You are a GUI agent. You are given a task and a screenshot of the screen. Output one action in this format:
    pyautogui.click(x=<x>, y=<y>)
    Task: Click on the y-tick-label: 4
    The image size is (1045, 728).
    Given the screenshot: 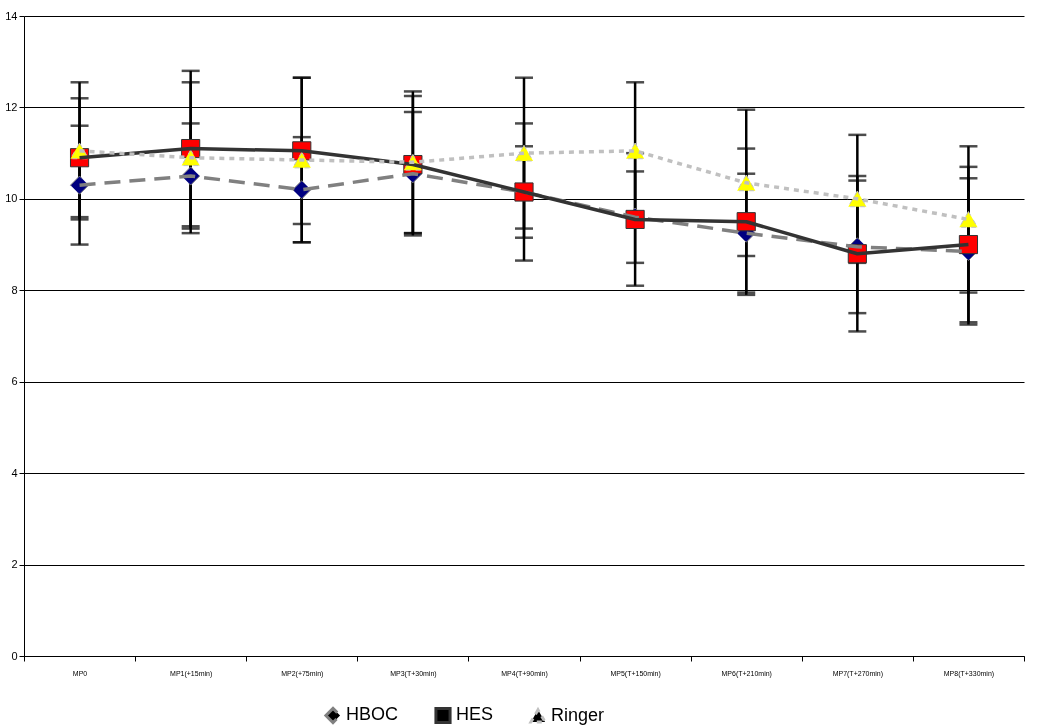 What is the action you would take?
    pyautogui.click(x=14, y=472)
    